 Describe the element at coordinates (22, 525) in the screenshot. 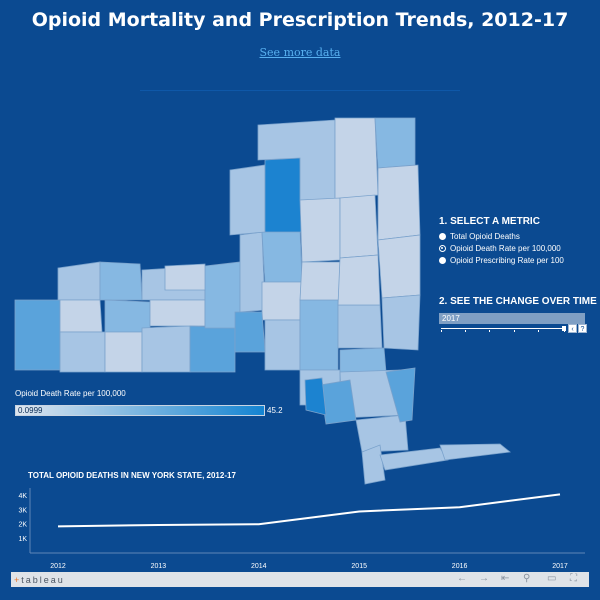

I see `y-tick-label: 2K` at that location.